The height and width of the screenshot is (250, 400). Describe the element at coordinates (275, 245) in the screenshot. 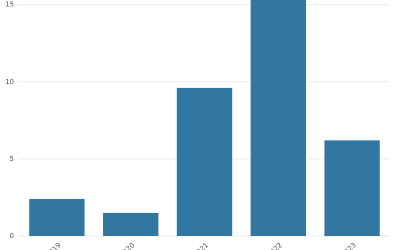

I see `x-tick-label: 2022` at that location.